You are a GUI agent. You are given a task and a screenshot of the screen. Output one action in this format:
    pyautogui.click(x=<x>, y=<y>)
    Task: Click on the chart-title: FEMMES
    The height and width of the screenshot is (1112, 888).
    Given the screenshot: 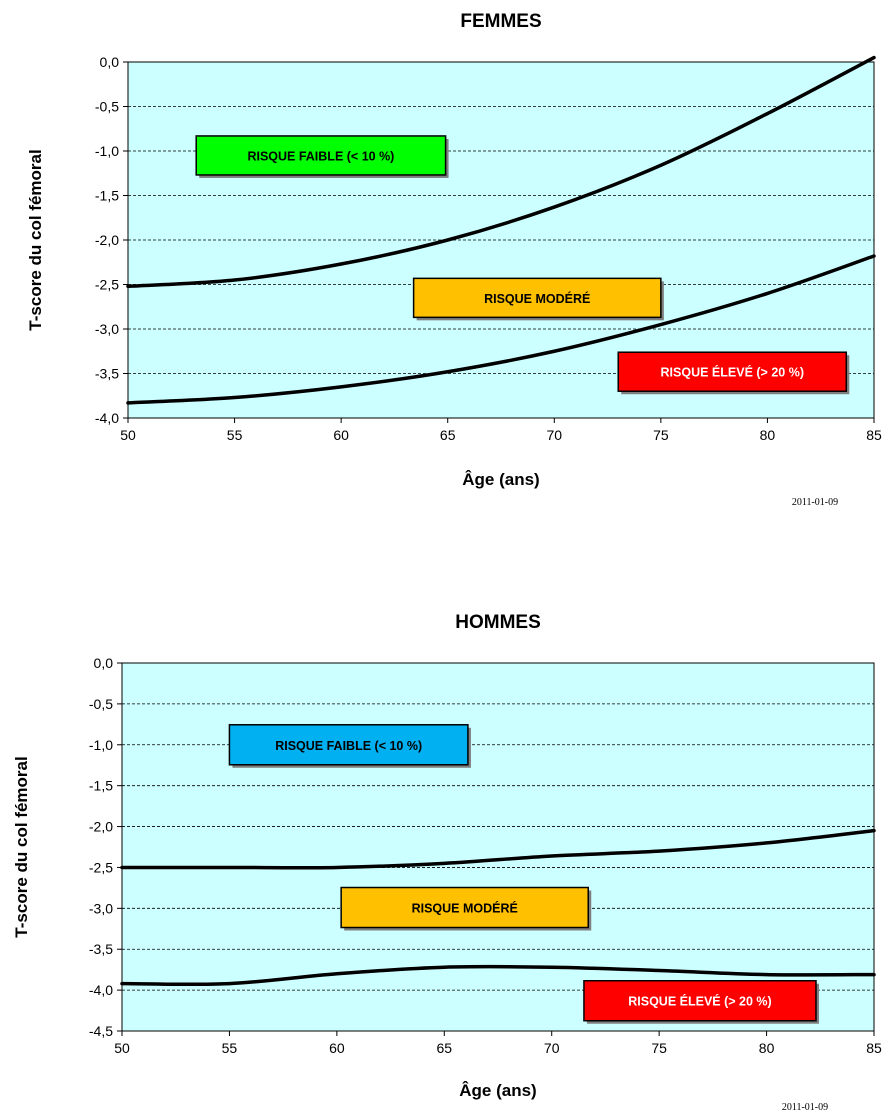 What is the action you would take?
    pyautogui.click(x=500, y=21)
    